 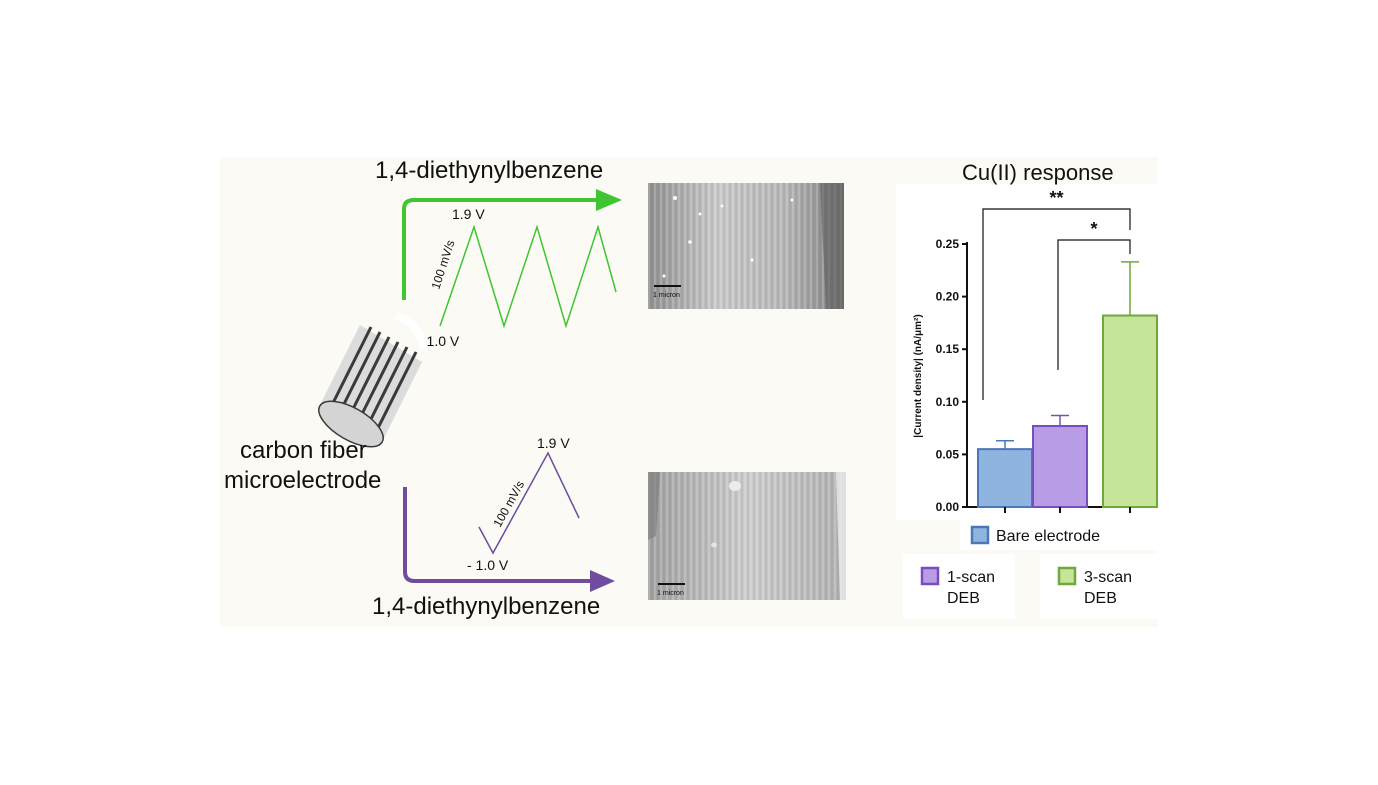 I want to click on y-tick-label: 0.00, so click(x=948, y=507).